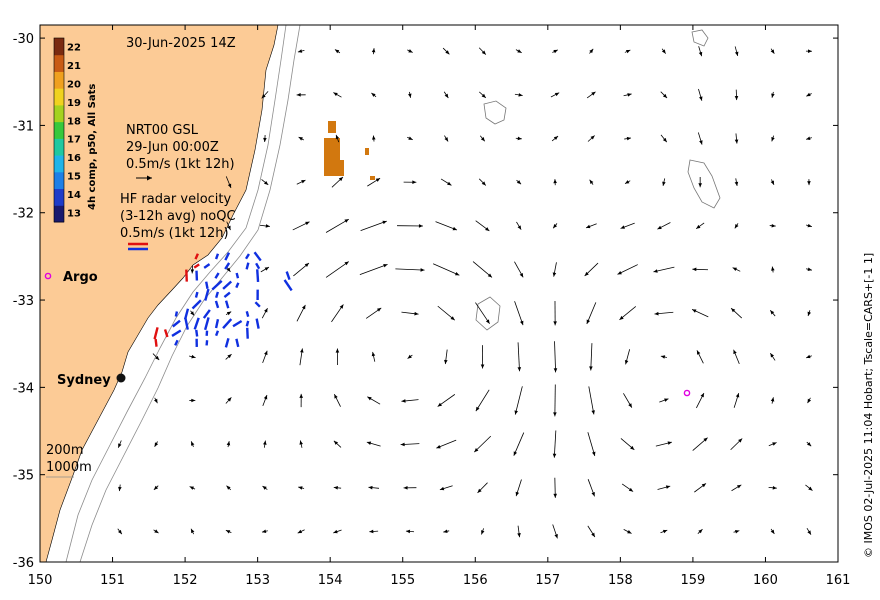  I want to click on y-tick-label: -30, so click(23, 39).